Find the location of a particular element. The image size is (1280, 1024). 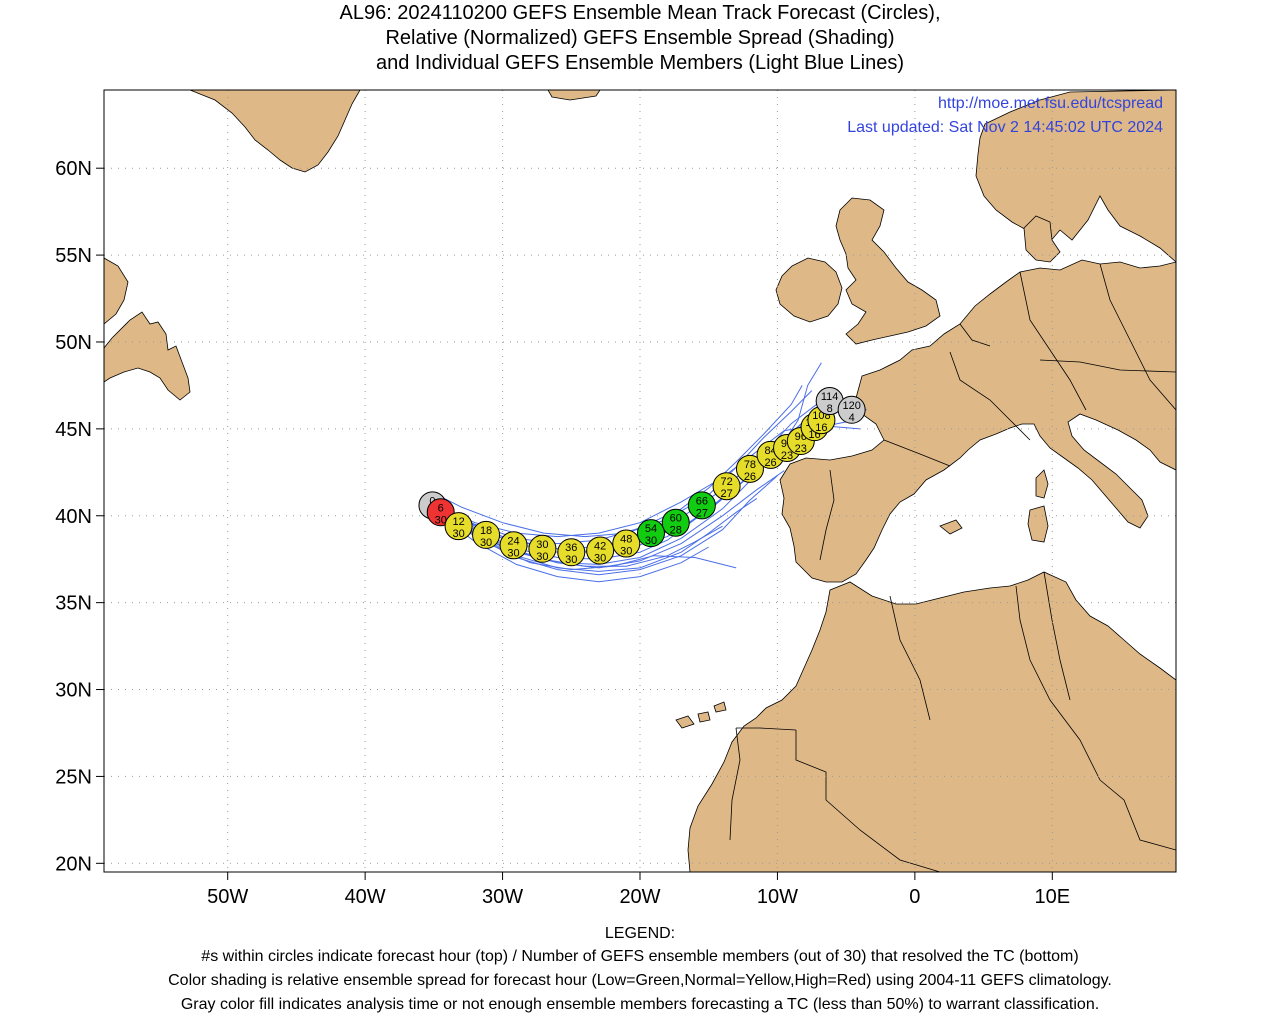

lat-tick-label: 45N is located at coordinates (73, 430).